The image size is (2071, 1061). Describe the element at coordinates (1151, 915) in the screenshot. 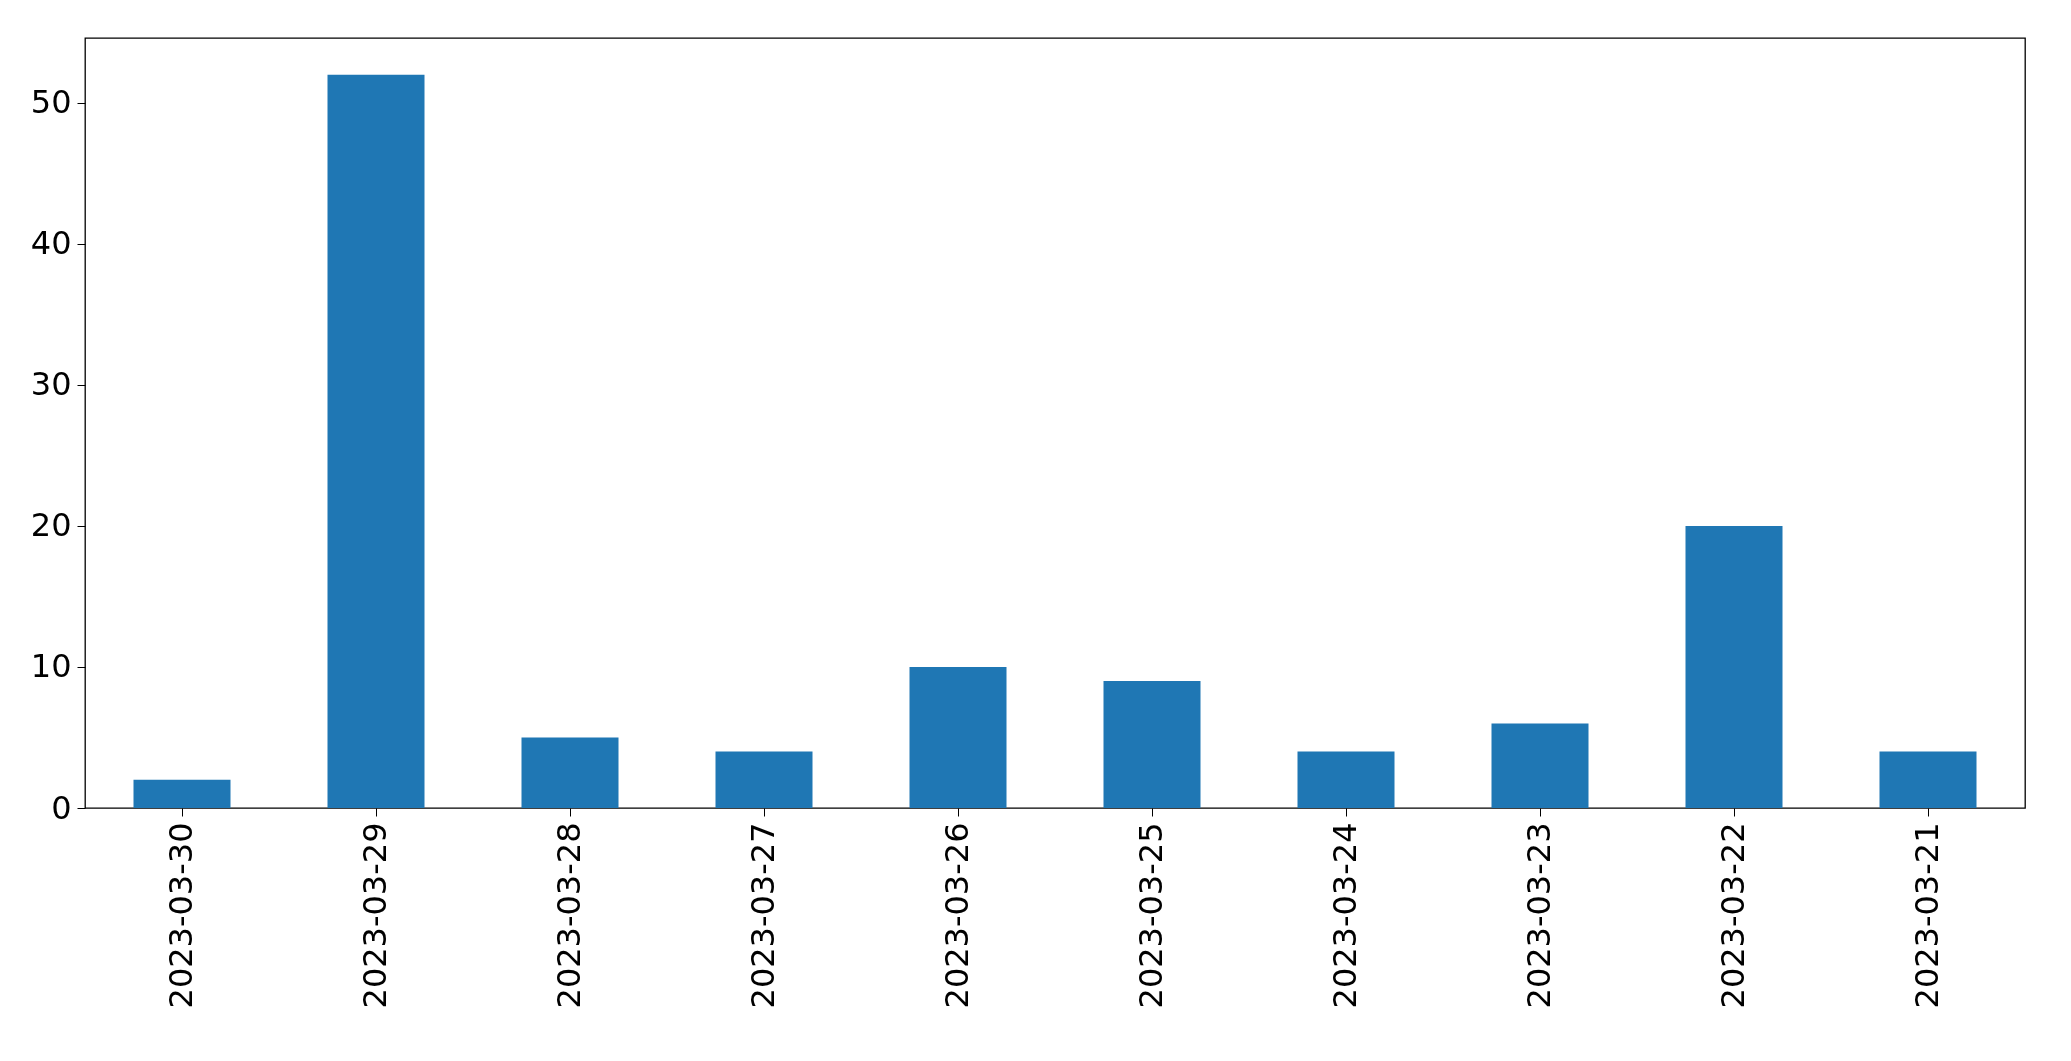

I see `x-tick-label: 2023-03-25` at that location.